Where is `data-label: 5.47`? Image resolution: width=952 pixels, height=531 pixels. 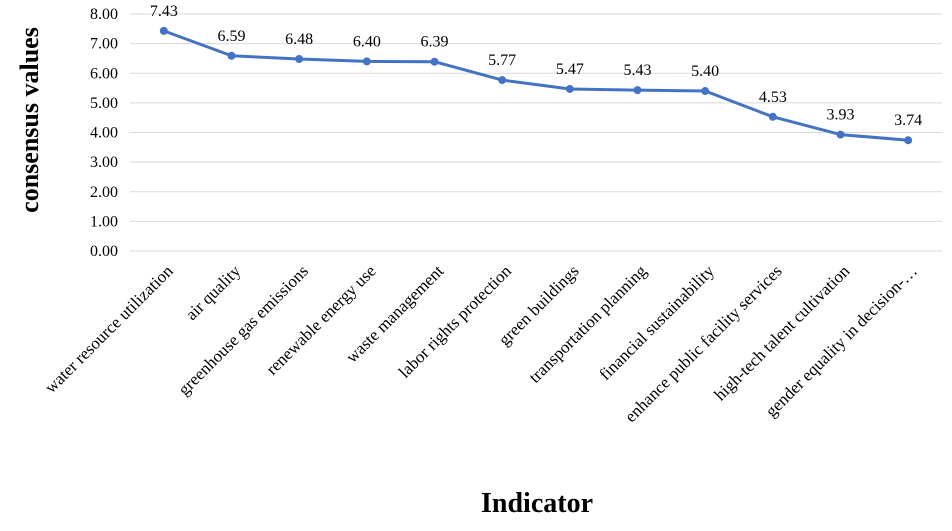
data-label: 5.47 is located at coordinates (570, 69).